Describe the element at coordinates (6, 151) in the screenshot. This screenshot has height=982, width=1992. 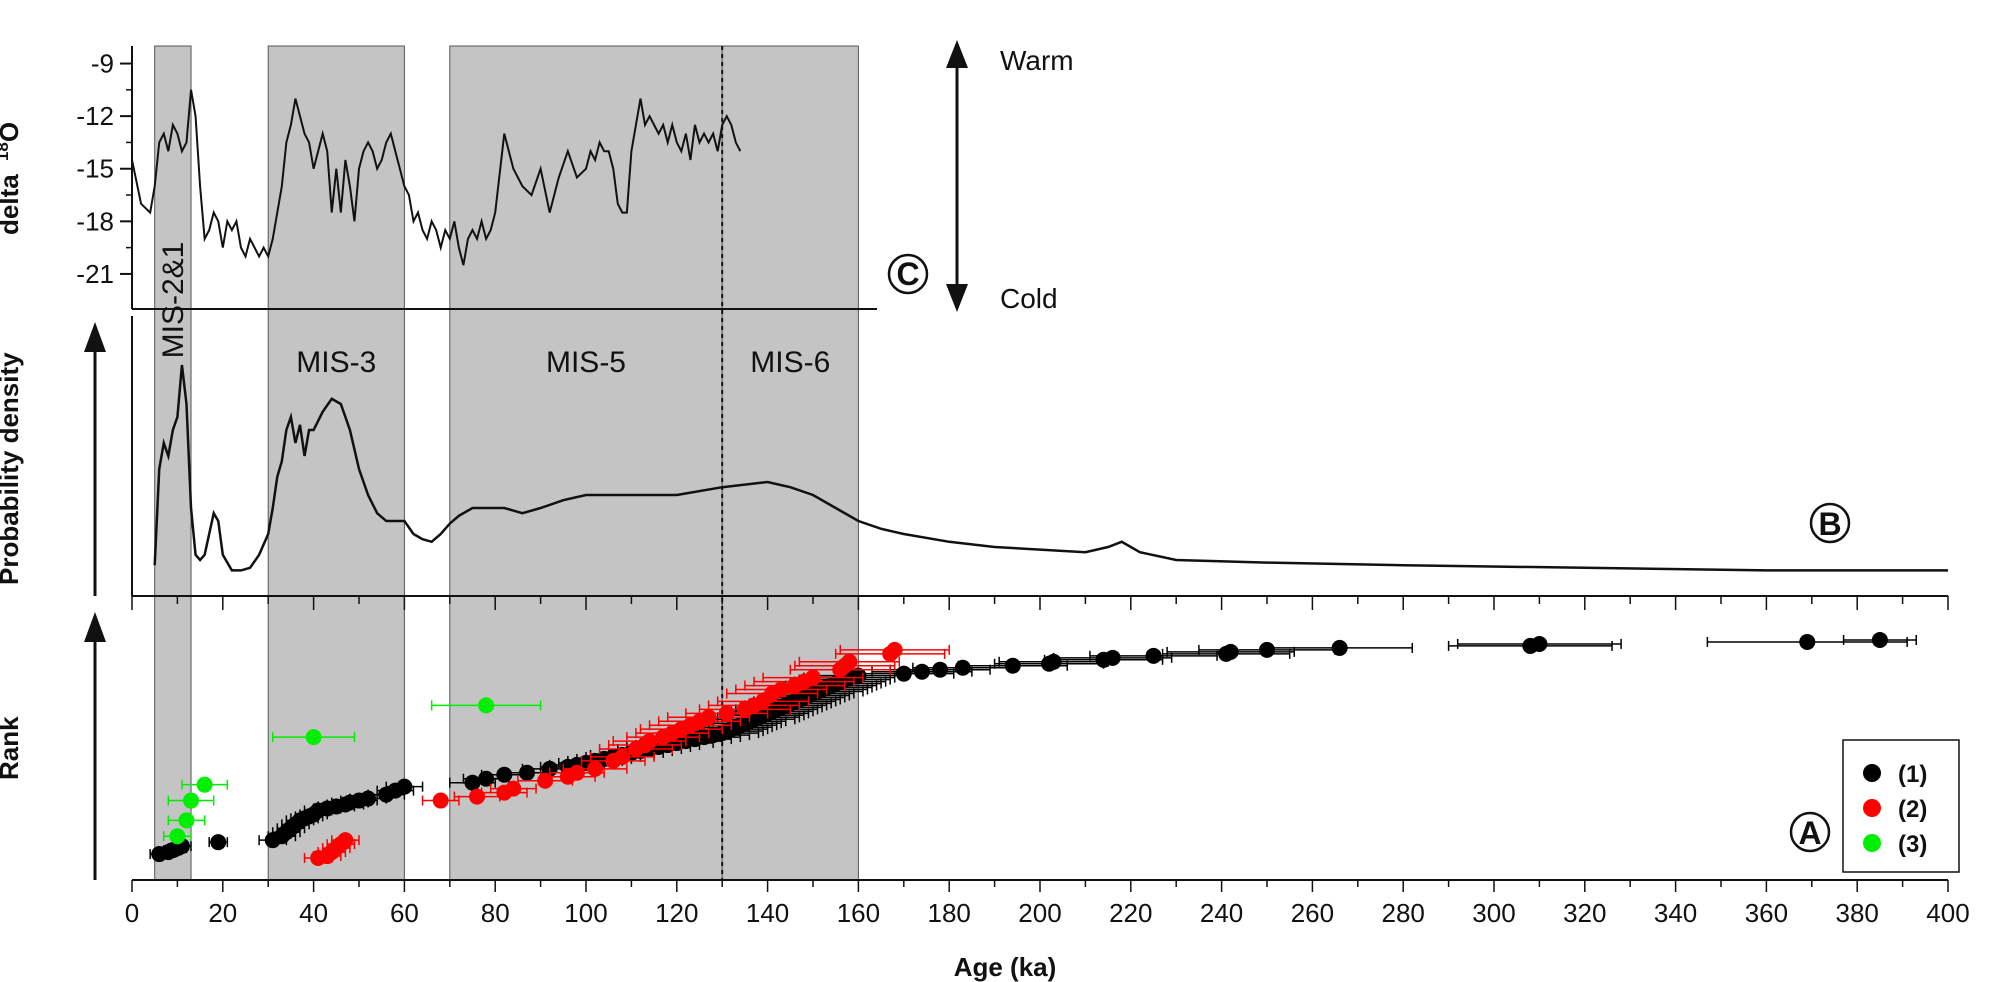
I see `panel-c-ylabel-mass: 18` at that location.